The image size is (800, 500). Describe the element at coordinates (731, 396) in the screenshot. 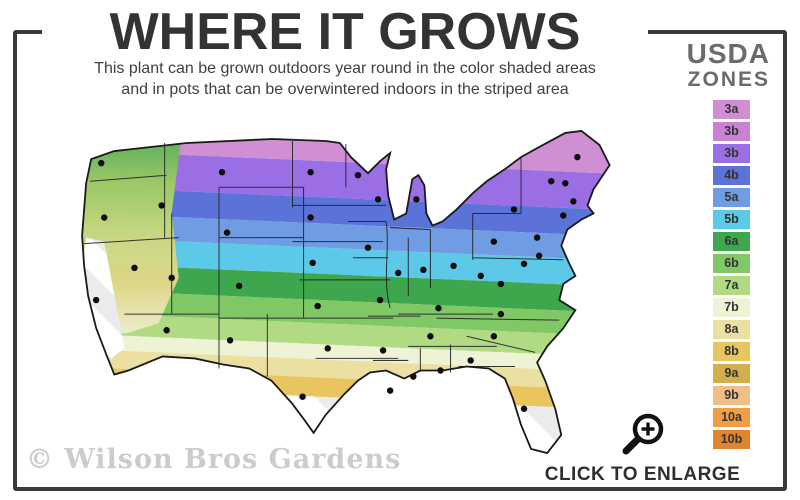

I see `legend-zone-swatch: 9b` at that location.